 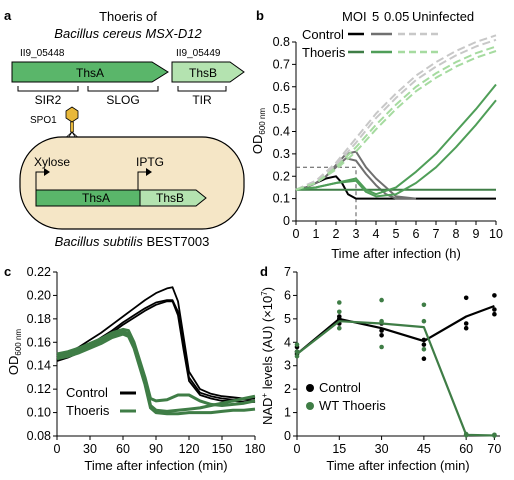 What do you see at coordinates (382, 449) in the screenshot?
I see `x-tick-label: 30` at bounding box center [382, 449].